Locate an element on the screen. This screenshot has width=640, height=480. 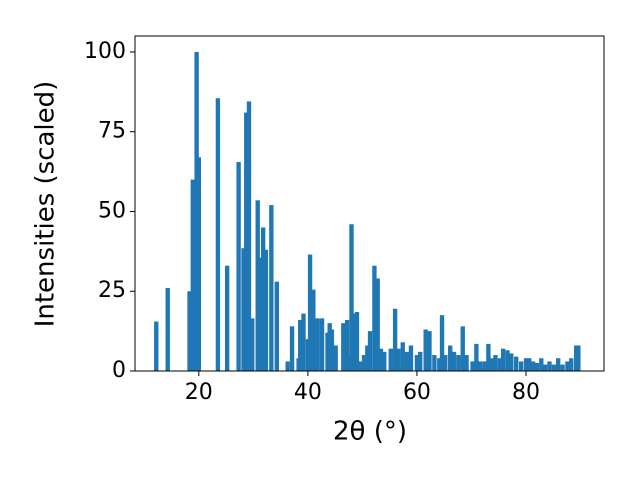
y-tick-label: 50 is located at coordinates (112, 210).